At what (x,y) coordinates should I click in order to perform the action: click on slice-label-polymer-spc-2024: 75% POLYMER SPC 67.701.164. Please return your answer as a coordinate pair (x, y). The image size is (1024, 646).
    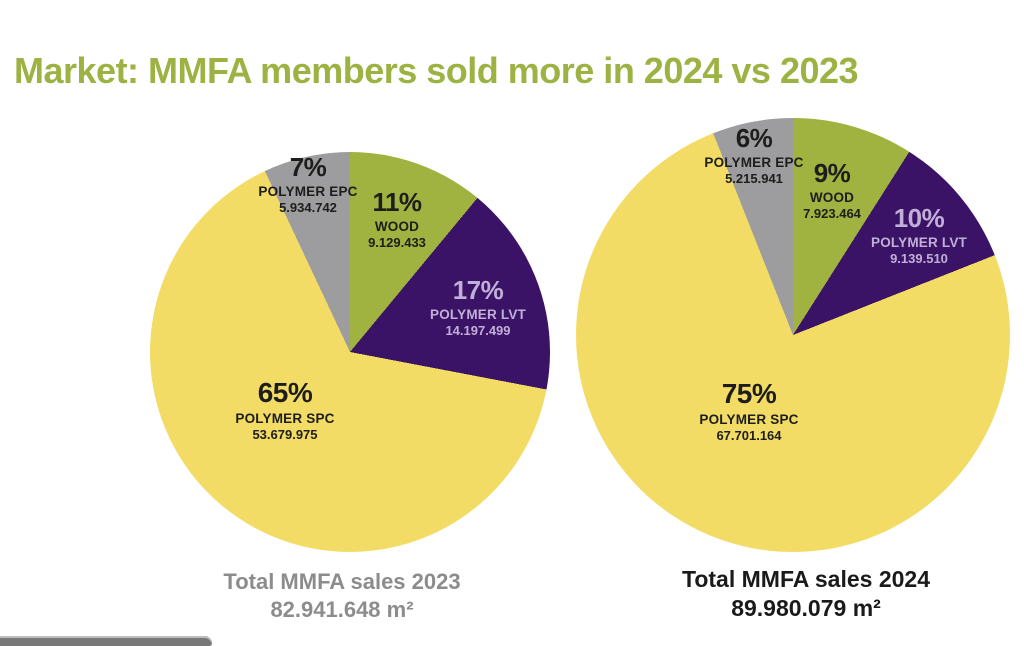
    Looking at the image, I should click on (749, 411).